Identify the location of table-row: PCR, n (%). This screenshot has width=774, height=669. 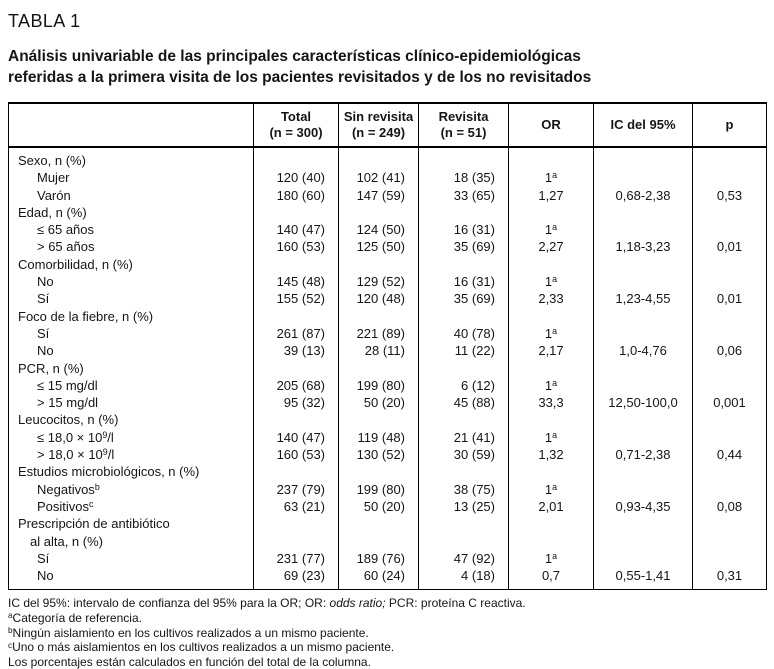
(387, 368).